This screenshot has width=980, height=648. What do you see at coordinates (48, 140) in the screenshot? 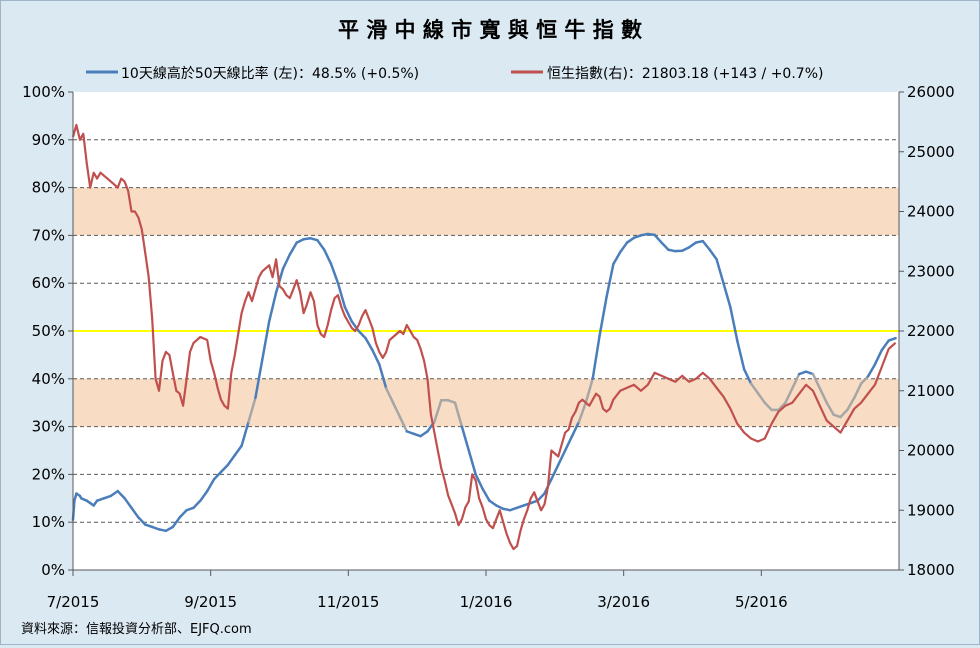
I see `left-tick-label: 90%` at bounding box center [48, 140].